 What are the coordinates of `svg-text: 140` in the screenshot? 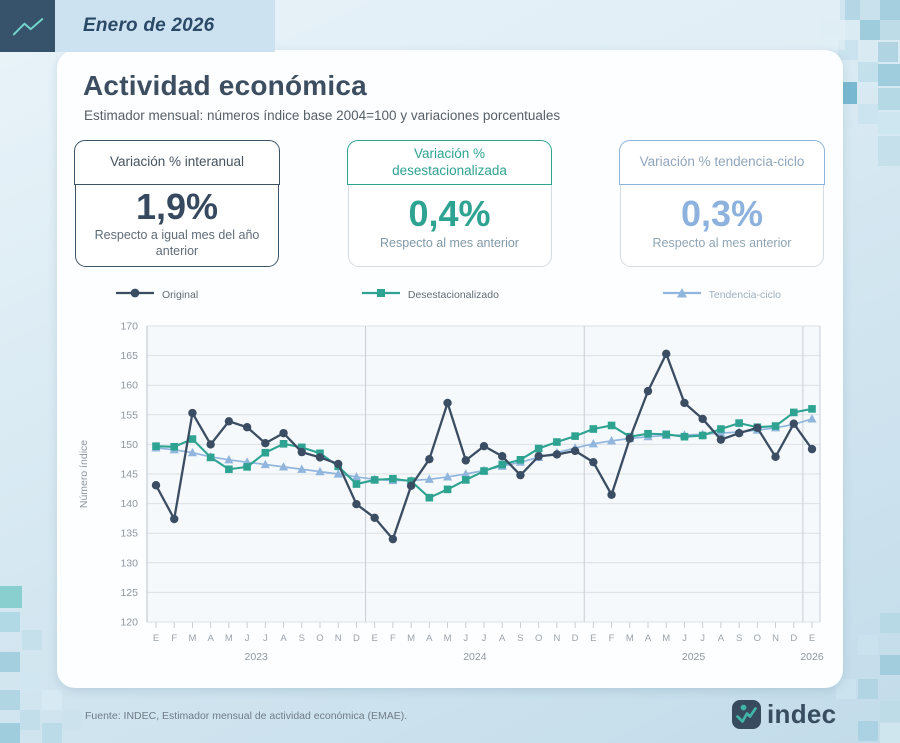 It's located at (129, 504).